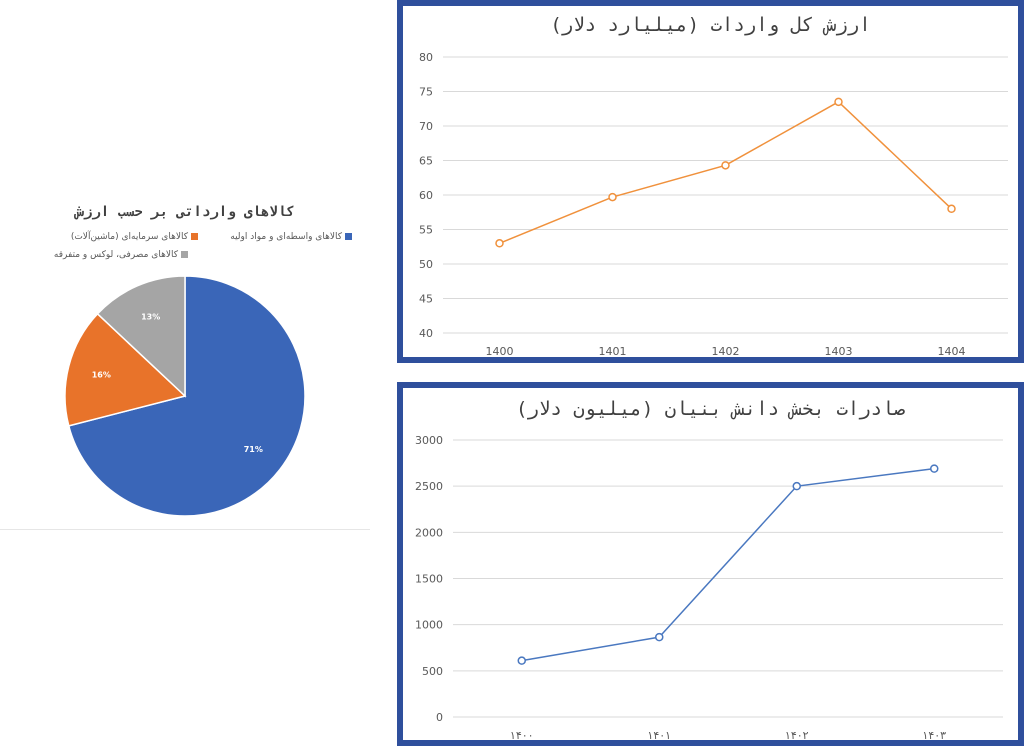 Image resolution: width=1024 pixels, height=746 pixels. I want to click on x-tick-label: 1403, so click(839, 351).